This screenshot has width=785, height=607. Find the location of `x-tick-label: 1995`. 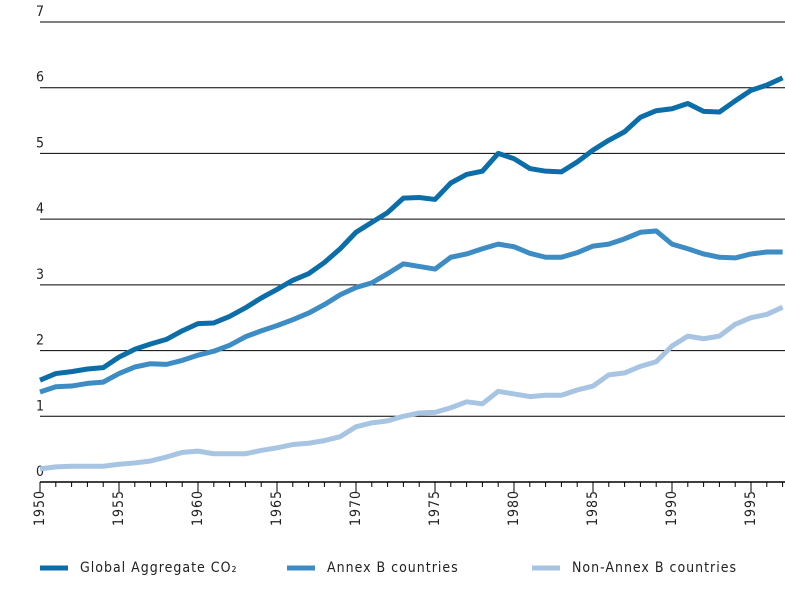

x-tick-label: 1995 is located at coordinates (751, 508).